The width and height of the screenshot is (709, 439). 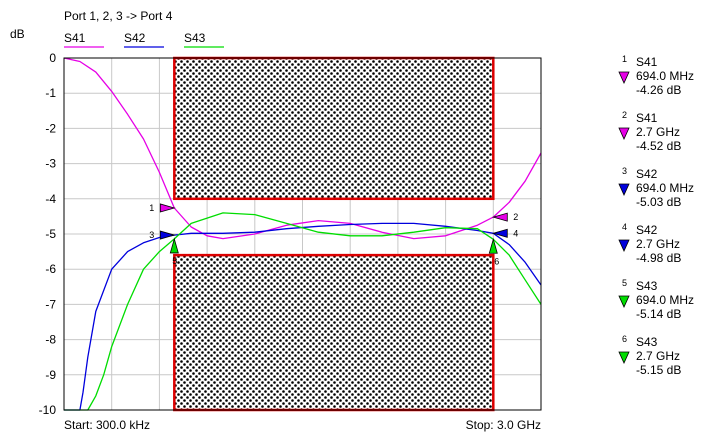 What do you see at coordinates (75, 38) in the screenshot?
I see `legend-label-s41: S41` at bounding box center [75, 38].